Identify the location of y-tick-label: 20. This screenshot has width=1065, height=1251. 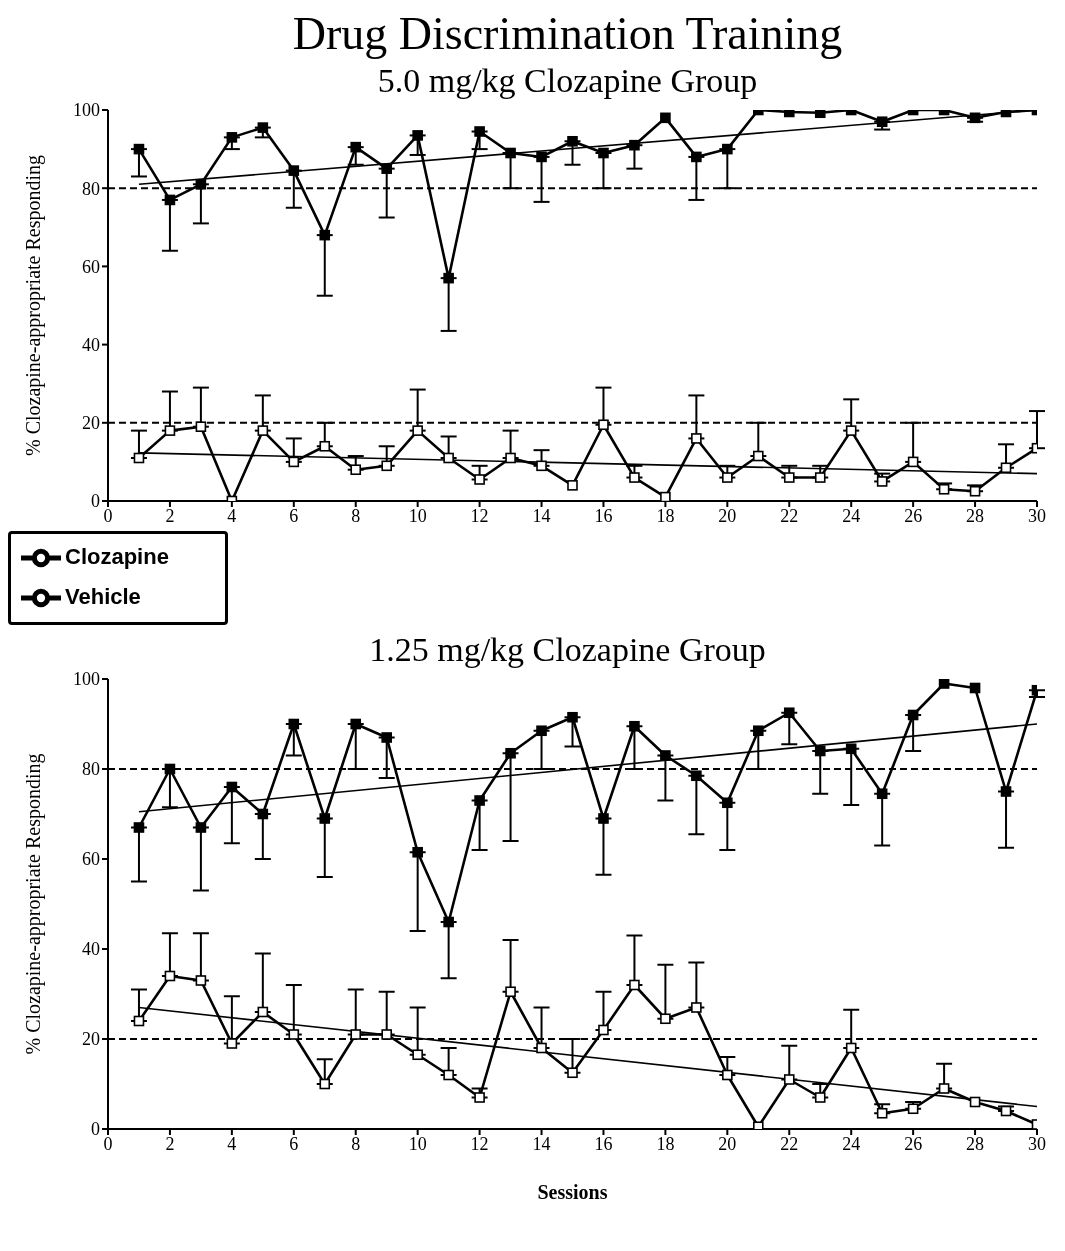
(91, 1039).